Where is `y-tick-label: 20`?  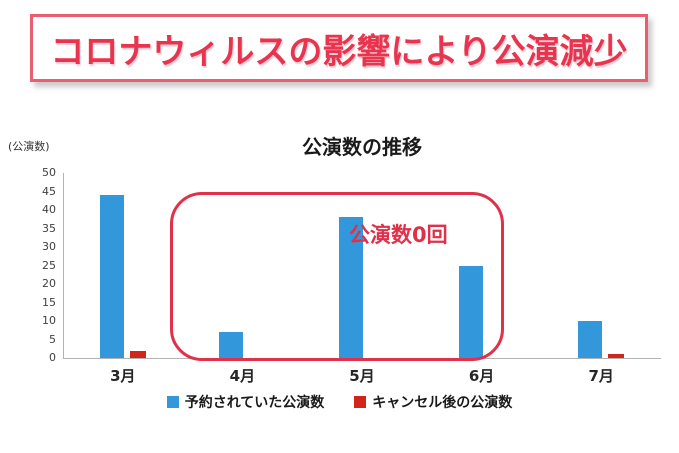
y-tick-label: 20 is located at coordinates (49, 283).